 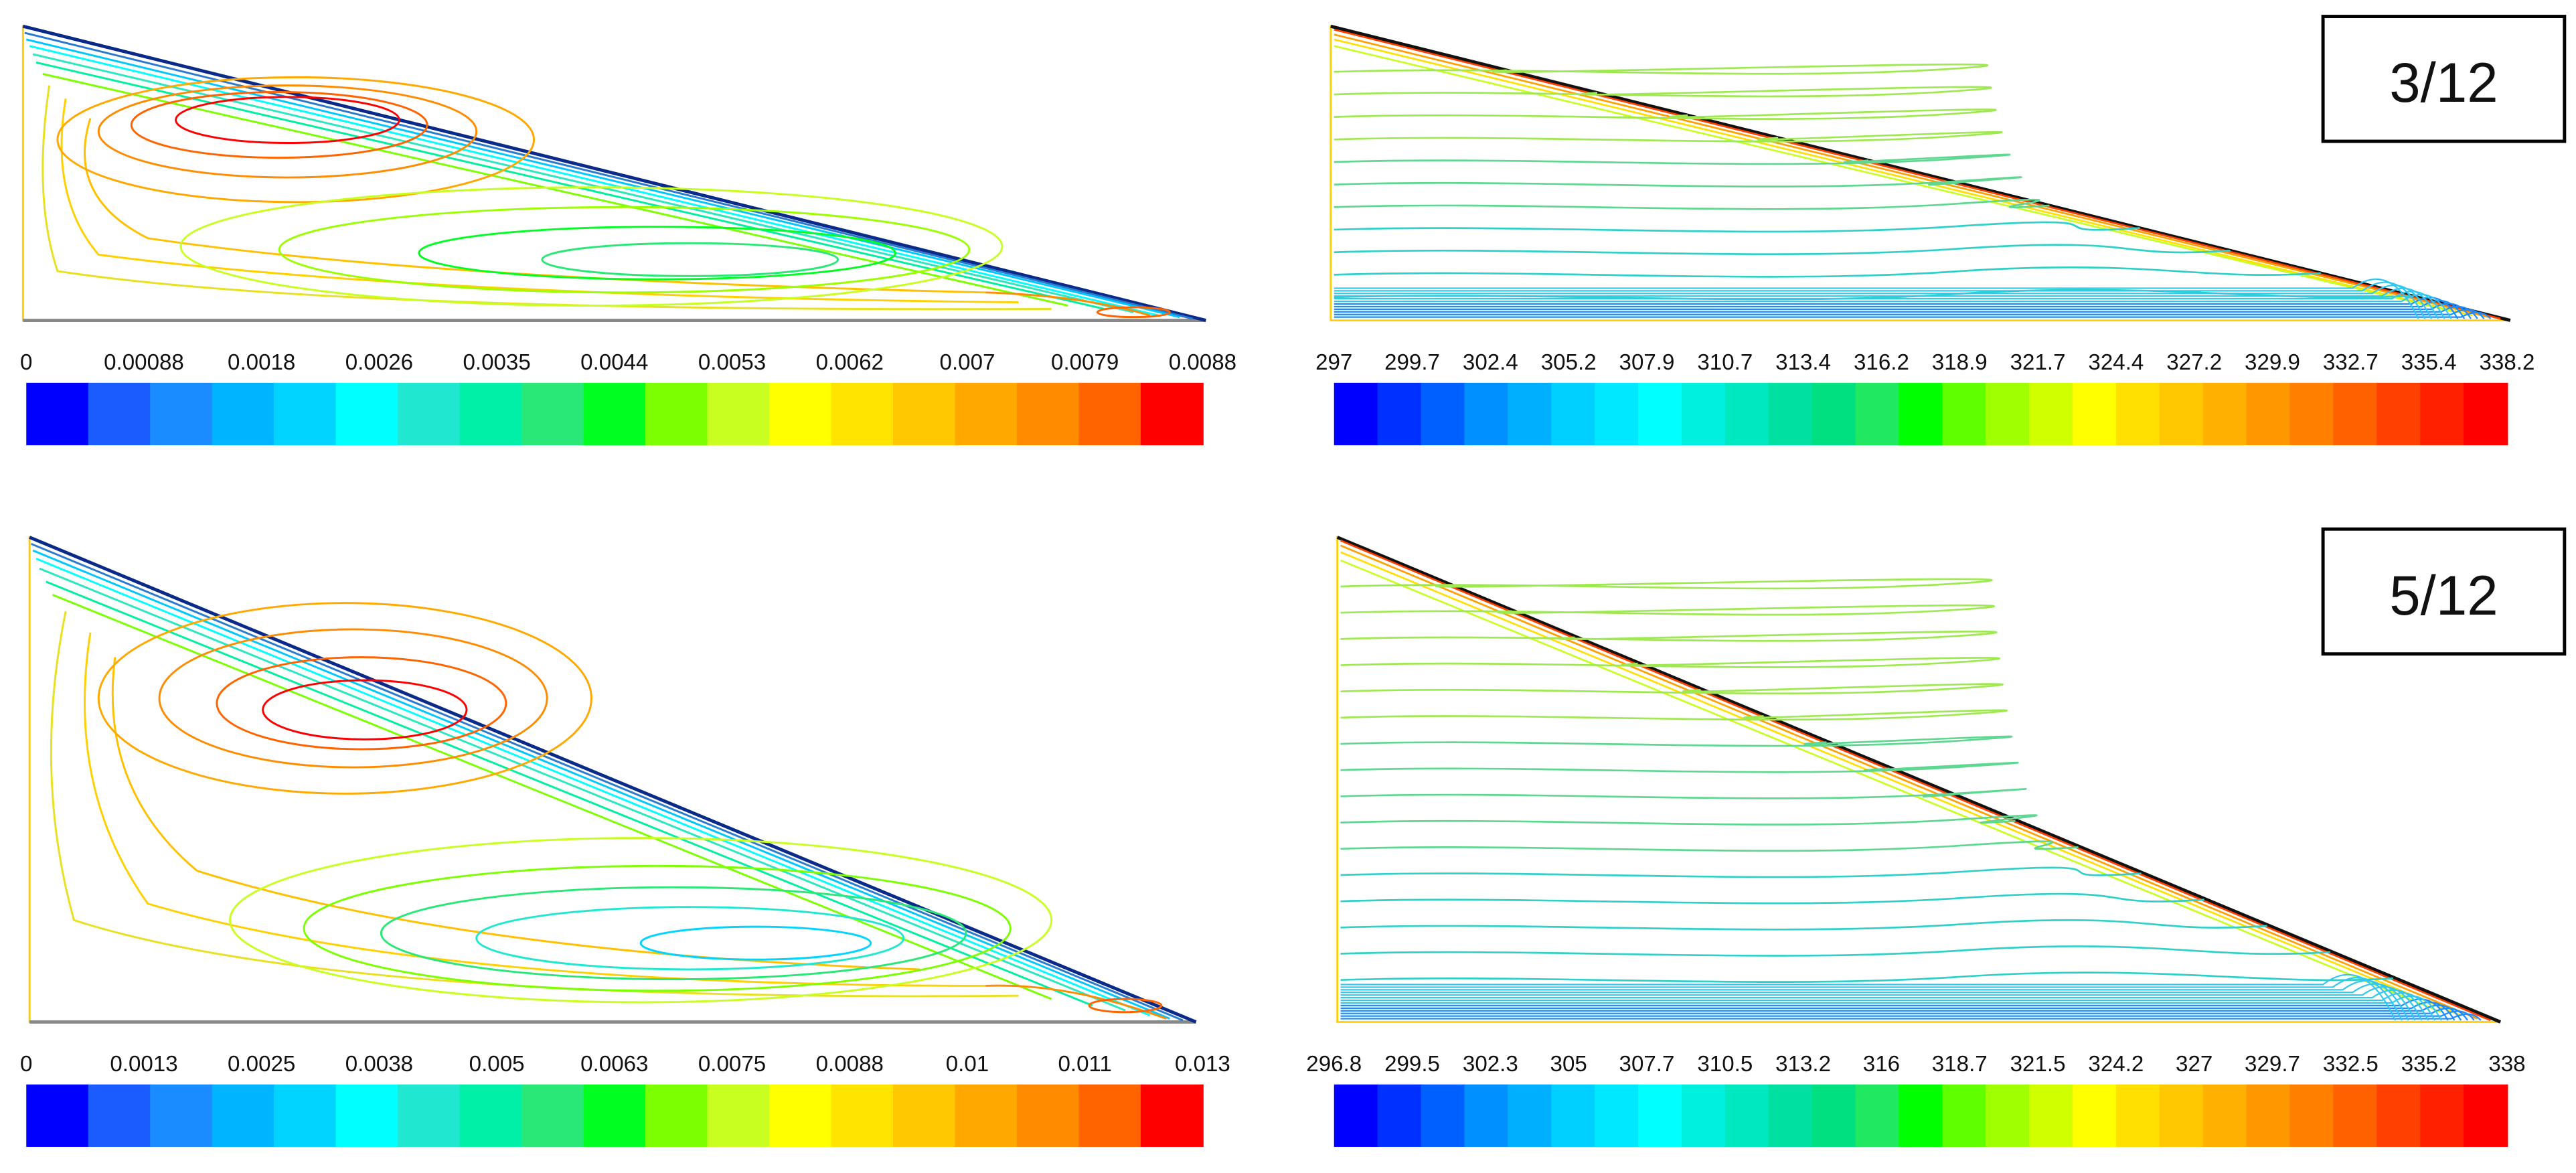 What do you see at coordinates (1490, 362) in the screenshot?
I see `colorbar-tick-label: 302.4` at bounding box center [1490, 362].